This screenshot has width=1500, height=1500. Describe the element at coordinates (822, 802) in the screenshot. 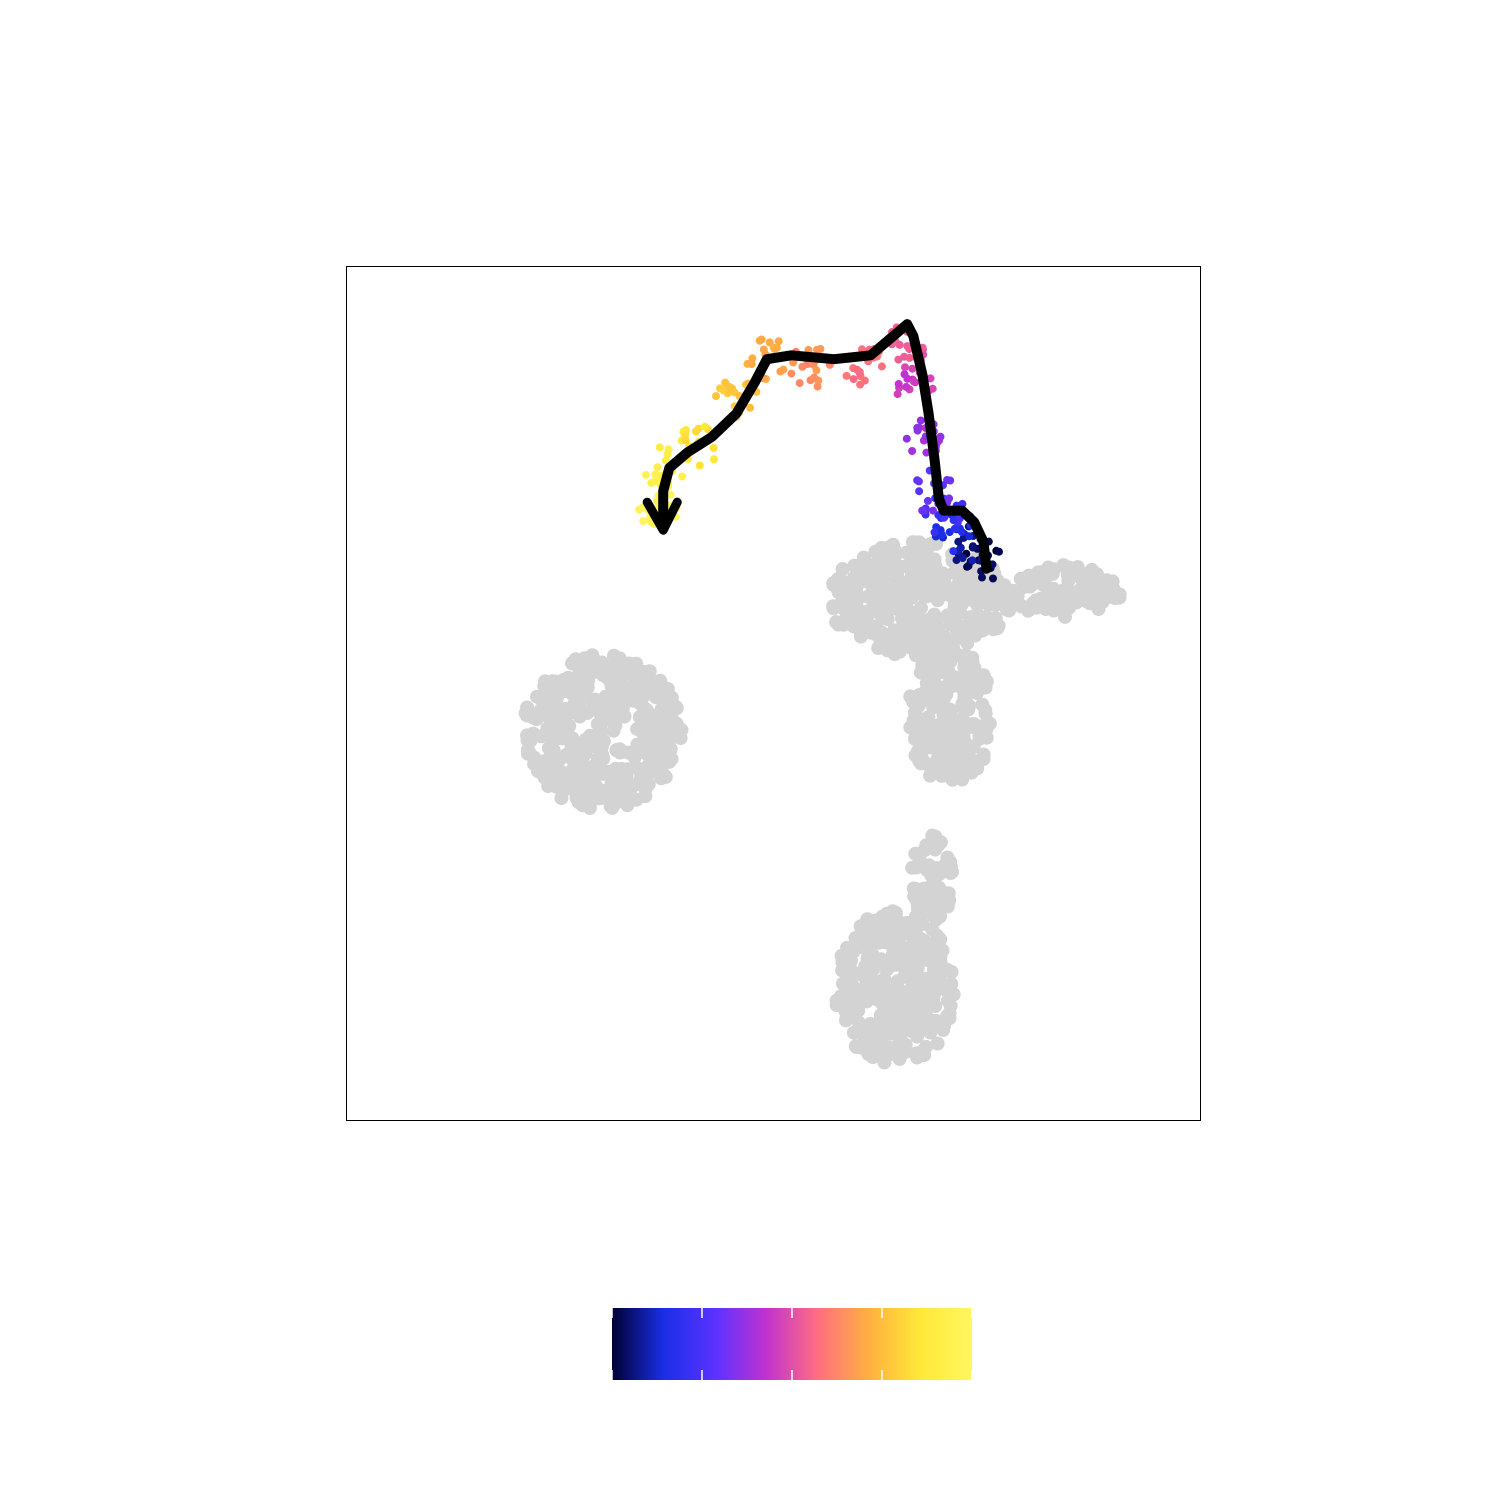

I see `background-points` at that location.